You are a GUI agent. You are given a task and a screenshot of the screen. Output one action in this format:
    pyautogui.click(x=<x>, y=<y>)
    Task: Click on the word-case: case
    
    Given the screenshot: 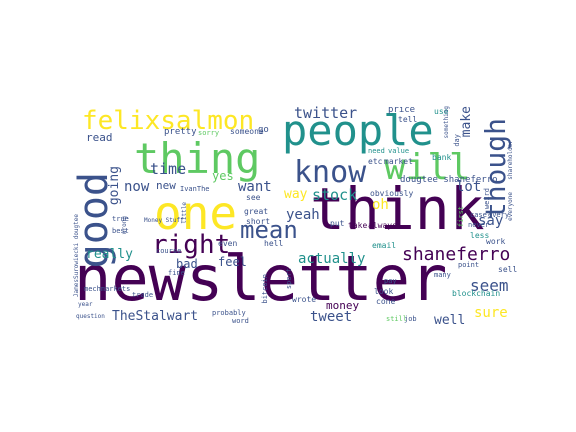 What is the action you would take?
    pyautogui.click(x=478, y=215)
    